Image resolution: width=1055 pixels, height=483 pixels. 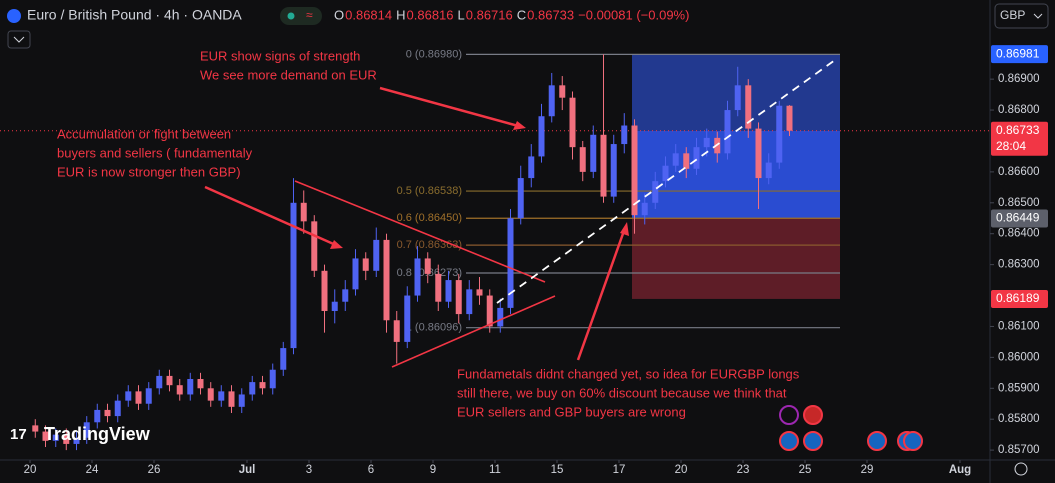 I want to click on fib-label: 0.6 (0.86450), so click(x=429, y=218).